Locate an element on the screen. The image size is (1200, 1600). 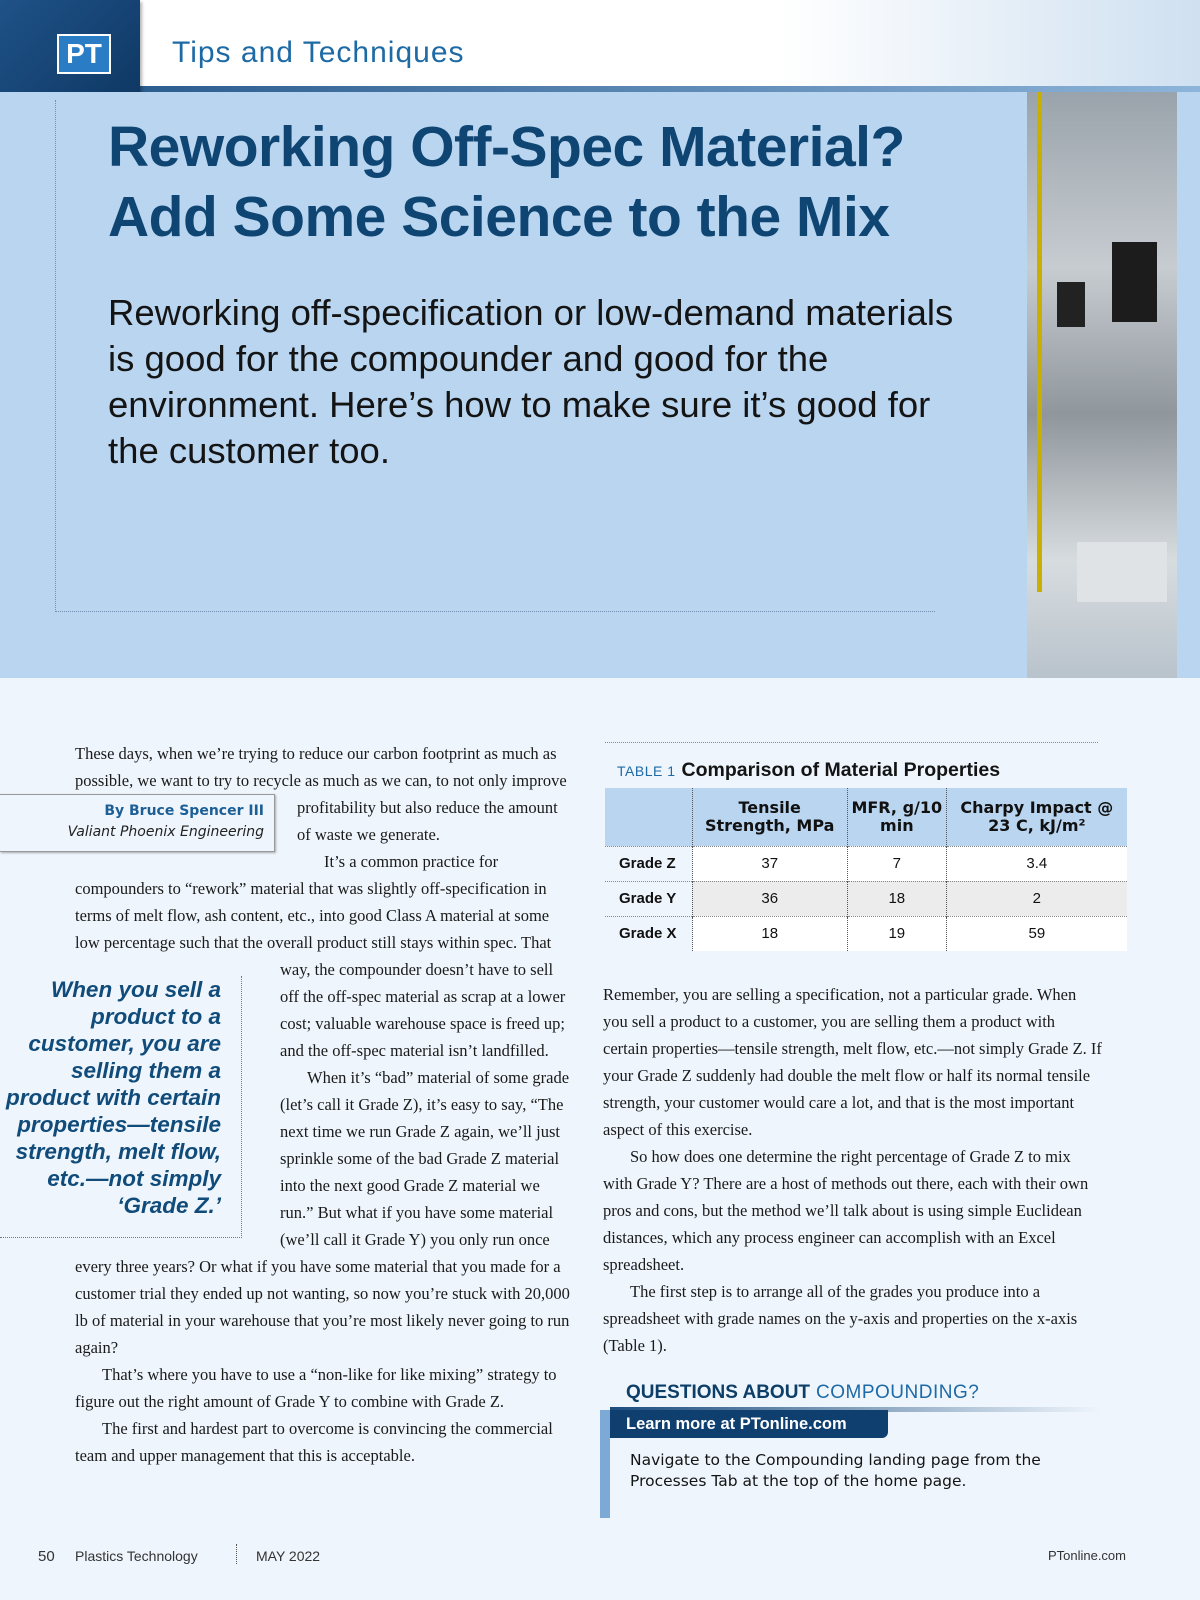
row-header: Grade Y is located at coordinates (648, 898).